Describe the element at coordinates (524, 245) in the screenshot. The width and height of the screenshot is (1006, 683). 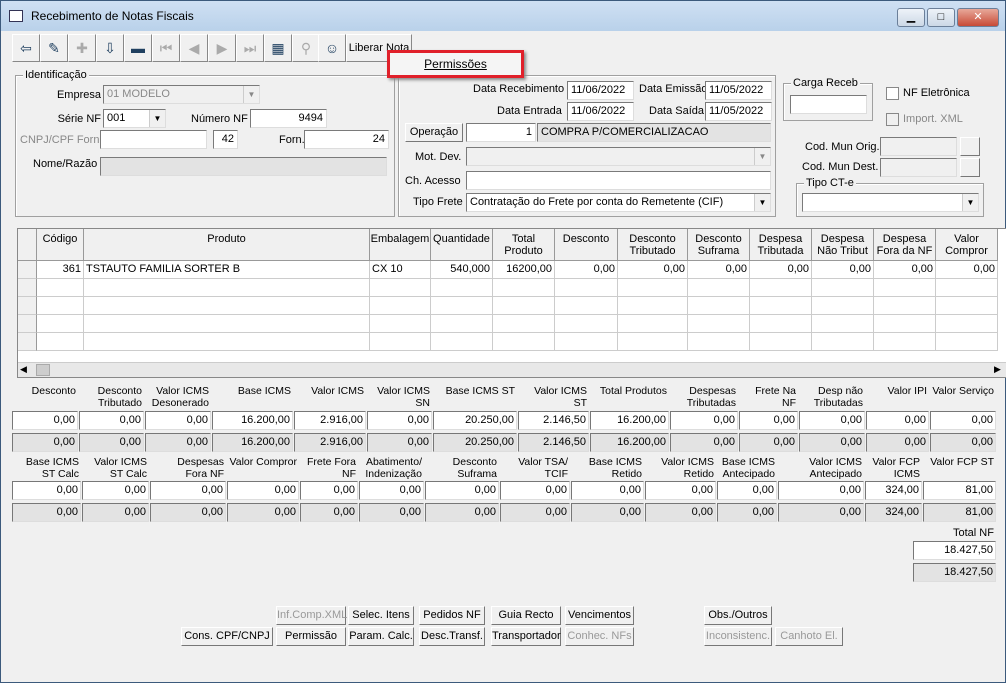
I see `grid-header: Total Produto` at that location.